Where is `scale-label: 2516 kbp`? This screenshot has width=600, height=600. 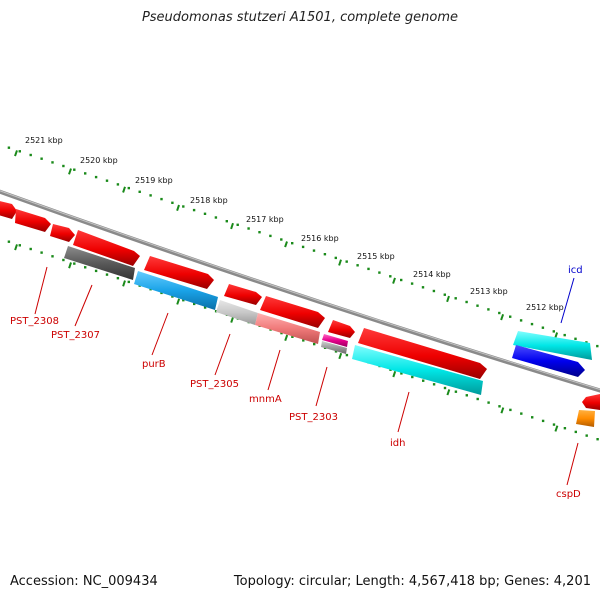 scale-label: 2516 kbp is located at coordinates (320, 238).